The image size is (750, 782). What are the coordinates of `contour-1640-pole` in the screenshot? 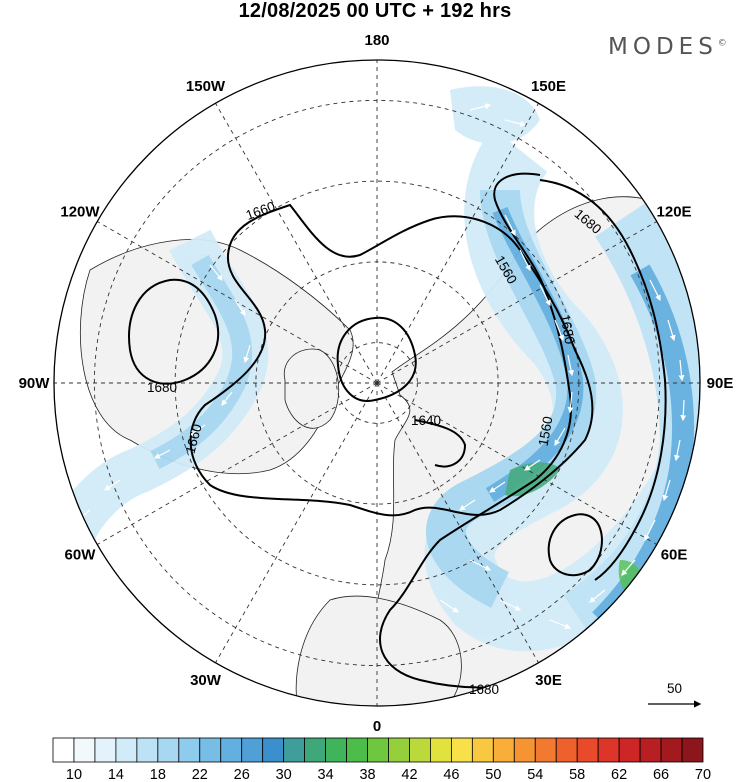 It's located at (376, 359).